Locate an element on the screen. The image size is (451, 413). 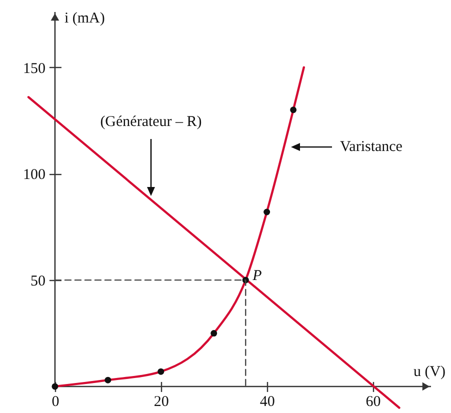
x-tick-label: 20 is located at coordinates (161, 402).